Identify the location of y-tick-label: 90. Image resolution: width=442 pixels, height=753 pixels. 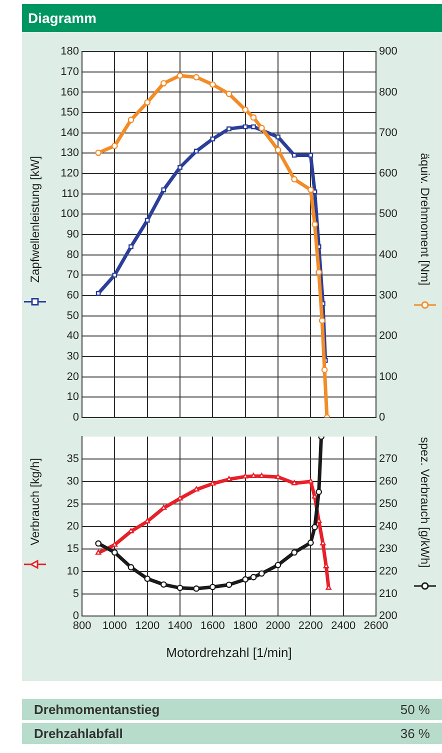
(72, 234).